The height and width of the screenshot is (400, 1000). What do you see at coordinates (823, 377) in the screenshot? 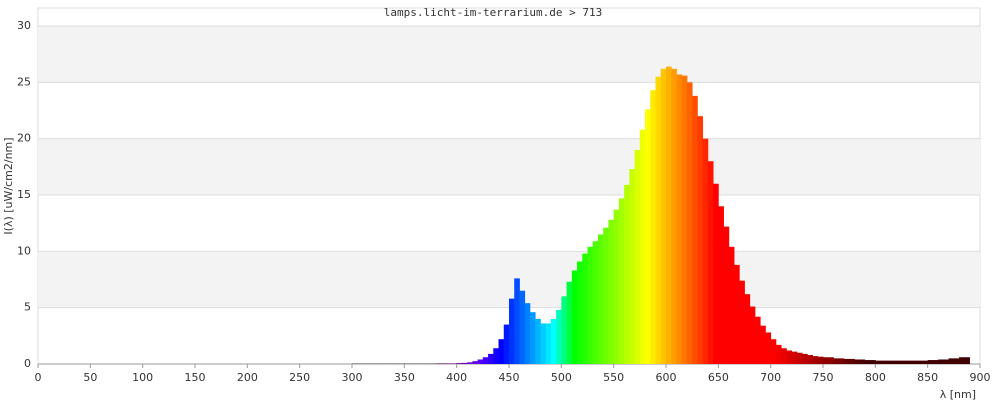
I see `x-tick-label: 750` at bounding box center [823, 377].